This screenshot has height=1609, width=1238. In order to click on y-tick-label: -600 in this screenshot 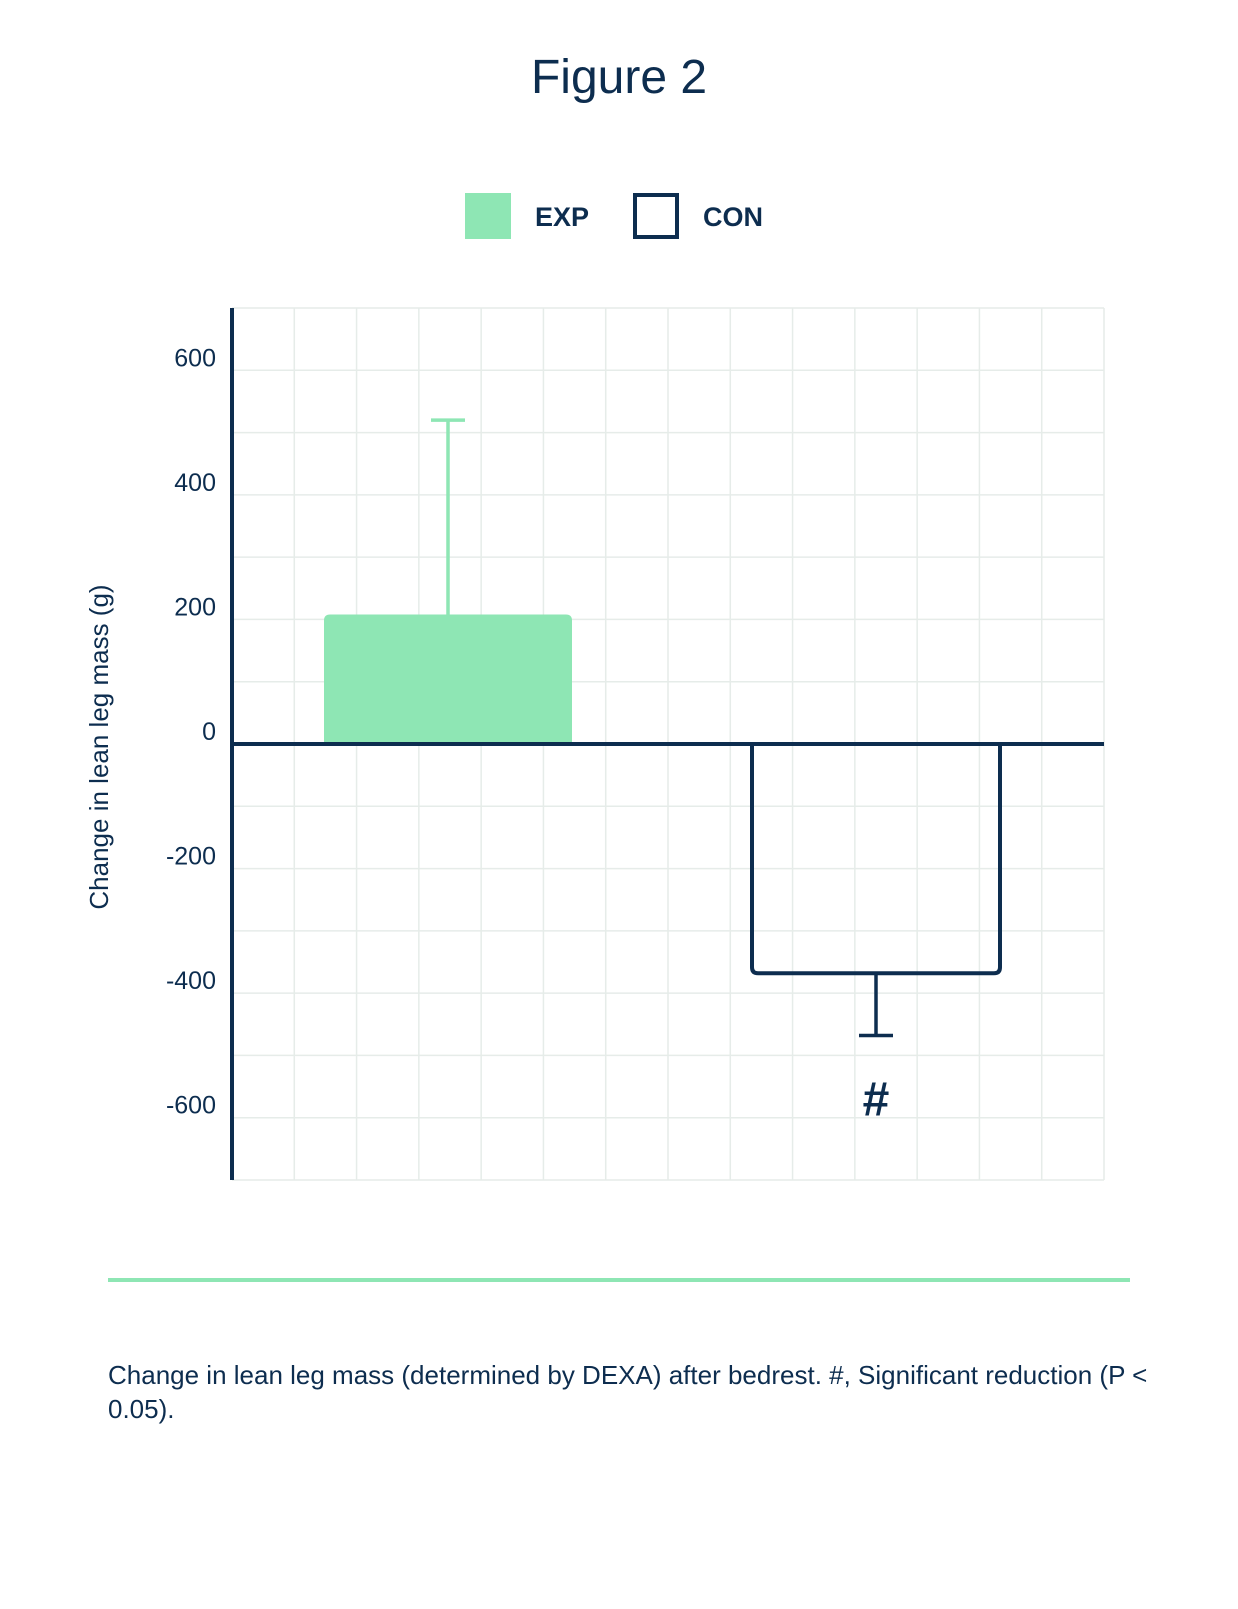, I will do `click(191, 1106)`.